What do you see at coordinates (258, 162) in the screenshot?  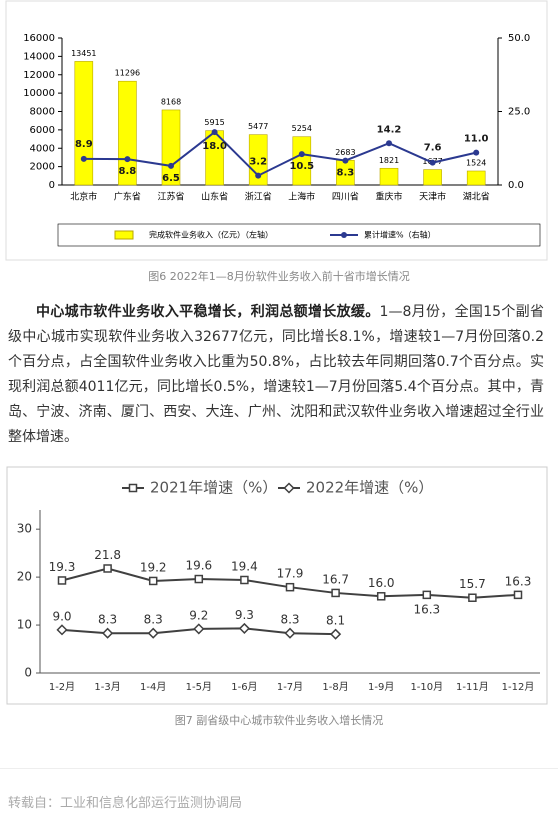 I see `data-label: 3.2` at bounding box center [258, 162].